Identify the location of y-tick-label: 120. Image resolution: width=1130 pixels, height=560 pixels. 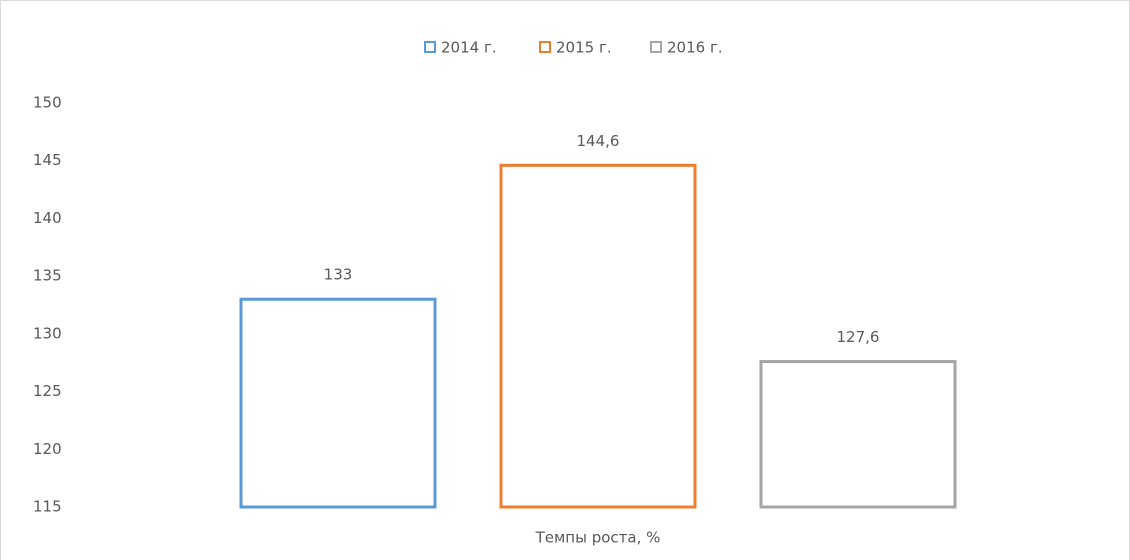
(47, 449).